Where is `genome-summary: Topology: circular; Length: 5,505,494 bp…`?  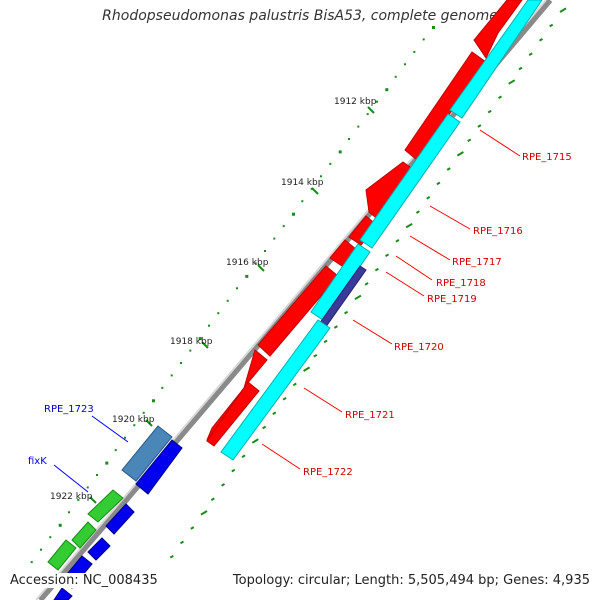
genome-summary: Topology: circular; Length: 5,505,494 bp… is located at coordinates (411, 580).